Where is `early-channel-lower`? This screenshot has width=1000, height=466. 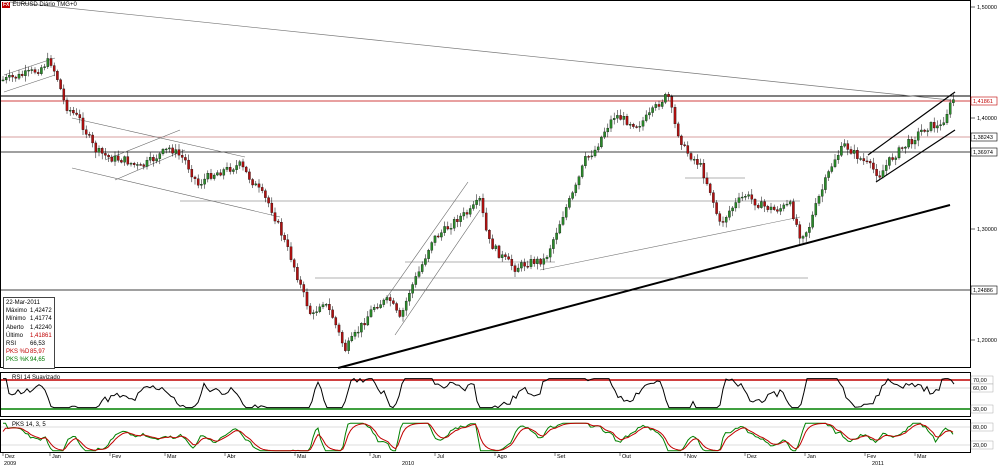 early-channel-lower is located at coordinates (29, 83).